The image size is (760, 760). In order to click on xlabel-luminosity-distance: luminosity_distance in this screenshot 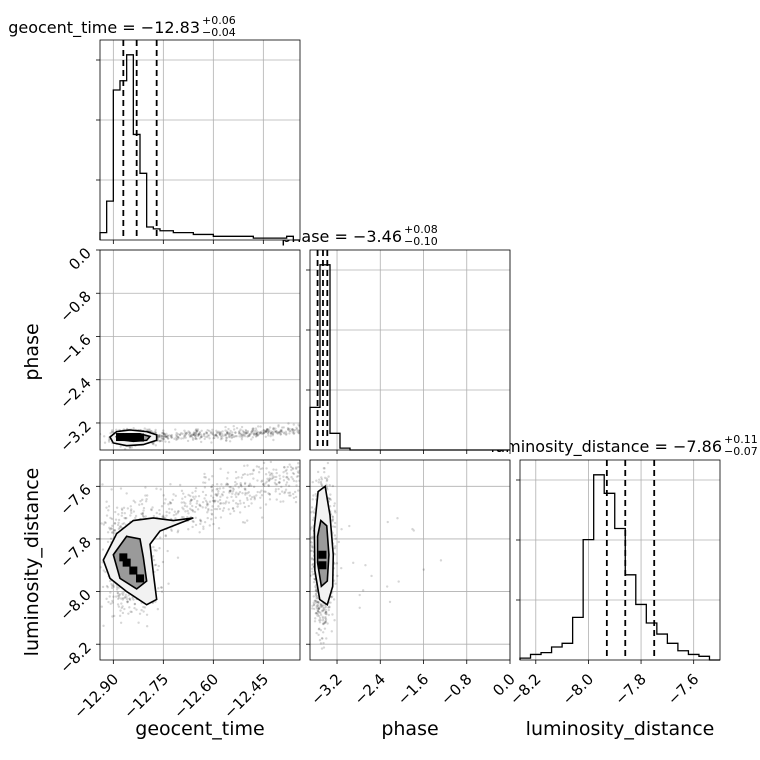, I will do `click(620, 729)`.